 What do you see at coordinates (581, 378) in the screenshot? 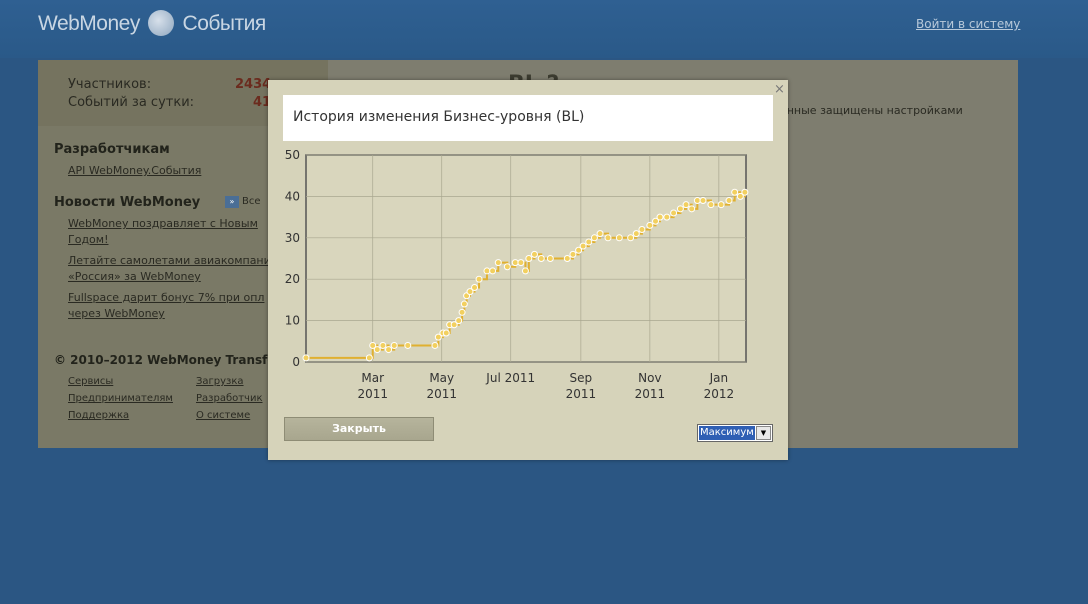
I see `x-tick-label: Sep` at bounding box center [581, 378].